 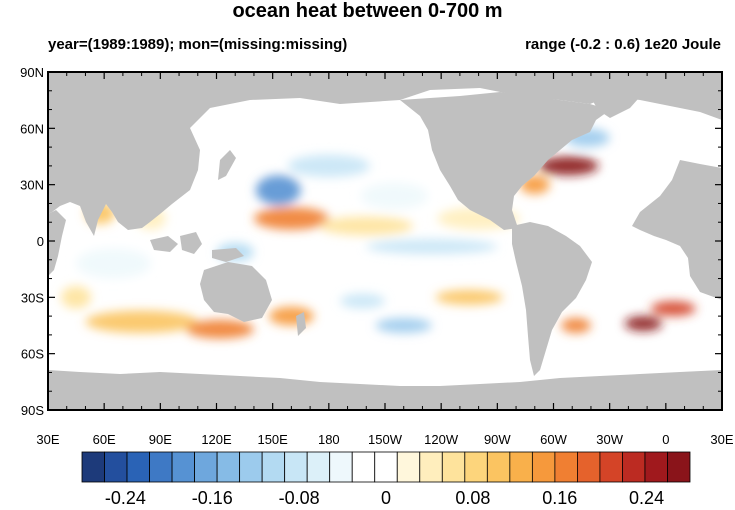 What do you see at coordinates (553, 439) in the screenshot?
I see `lon-tick-label: 60W` at bounding box center [553, 439].